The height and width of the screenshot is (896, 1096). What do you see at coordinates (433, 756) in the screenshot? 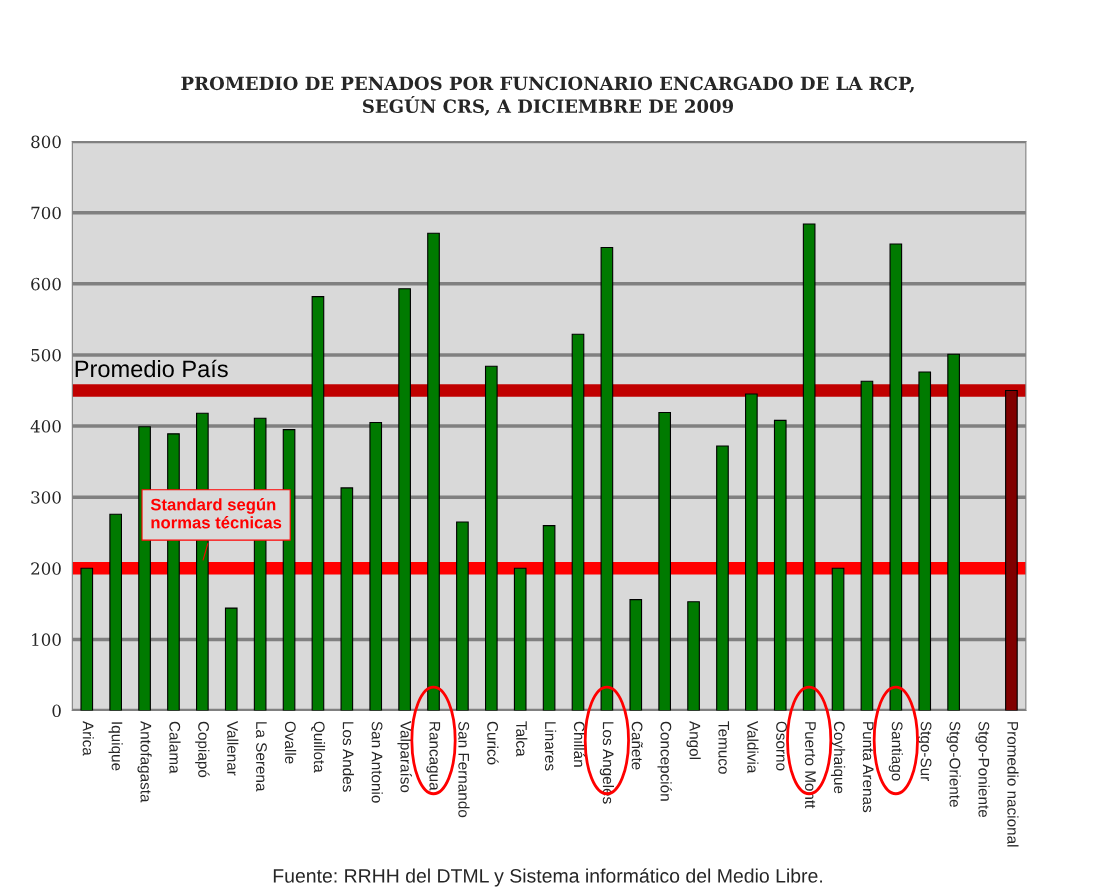
I see `x-tick-label: Rancagua` at bounding box center [433, 756].